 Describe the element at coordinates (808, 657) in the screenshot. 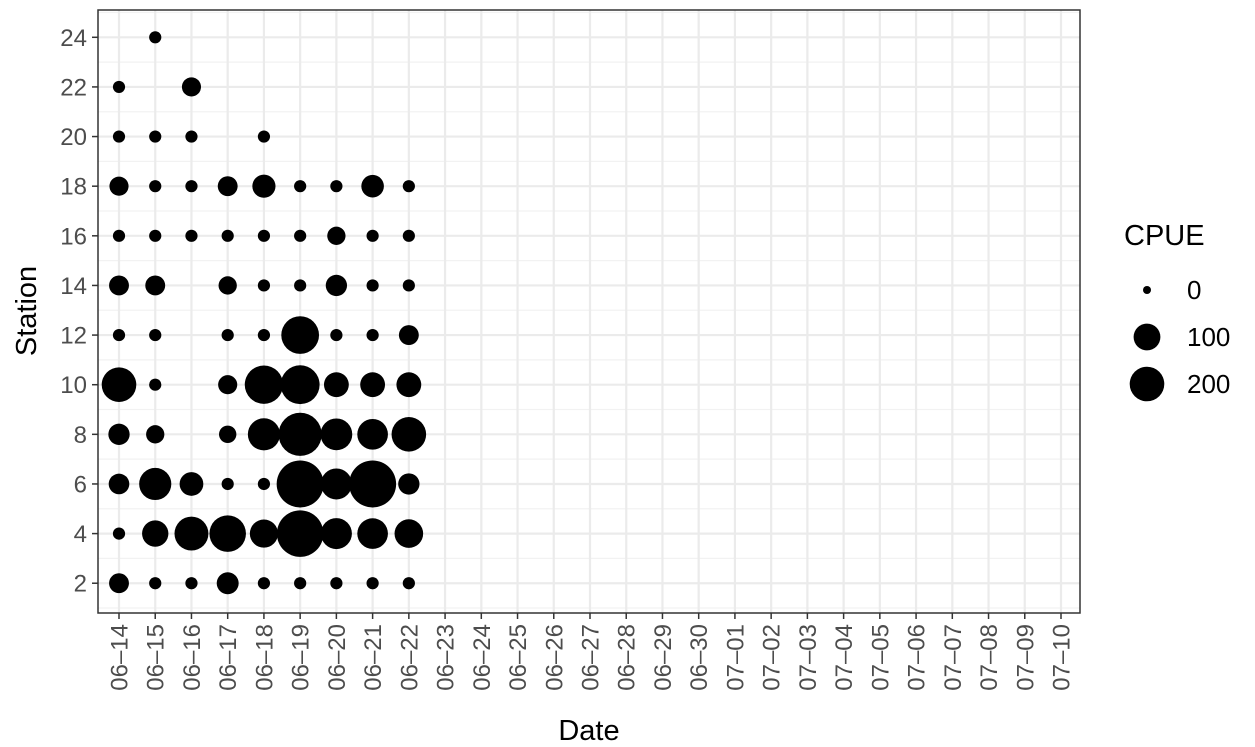

I see `x-tick-label: 07–03` at that location.